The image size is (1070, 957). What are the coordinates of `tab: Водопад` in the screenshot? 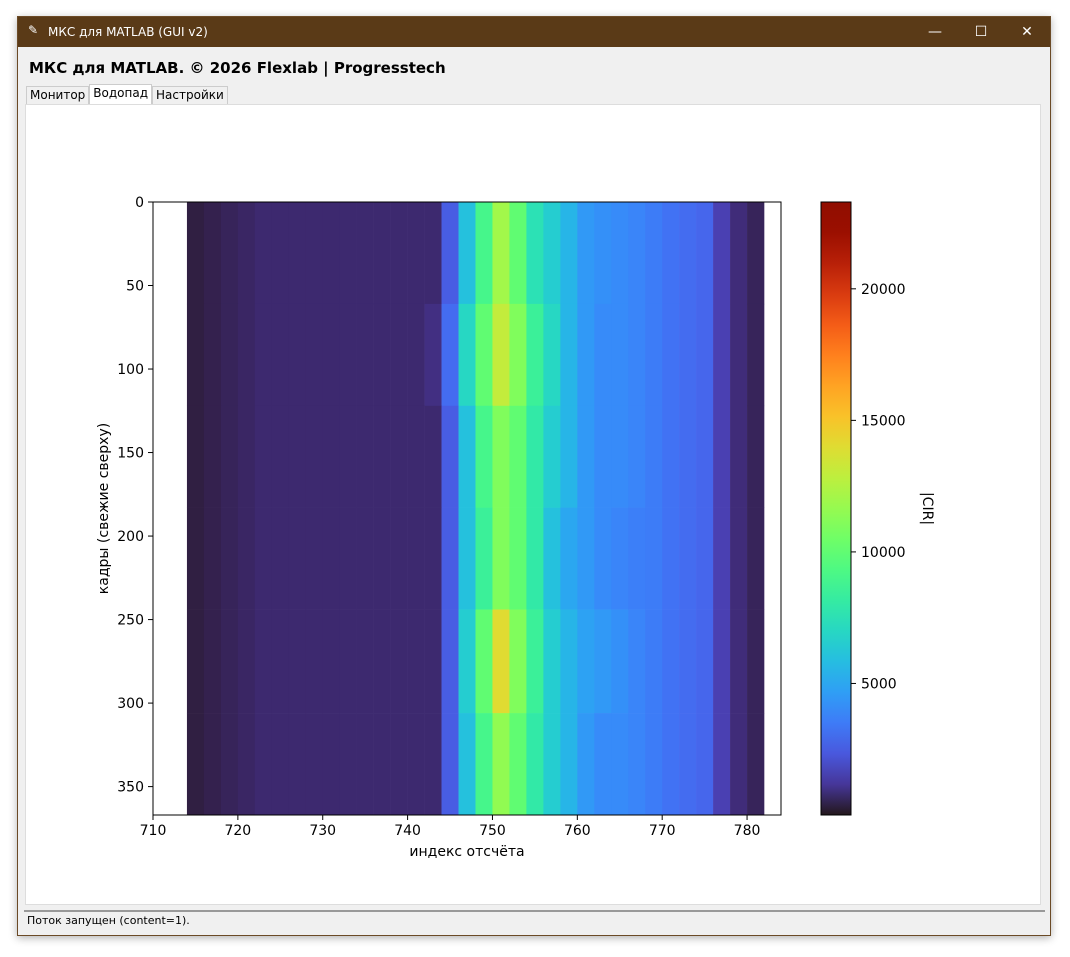 It's located at (121, 94).